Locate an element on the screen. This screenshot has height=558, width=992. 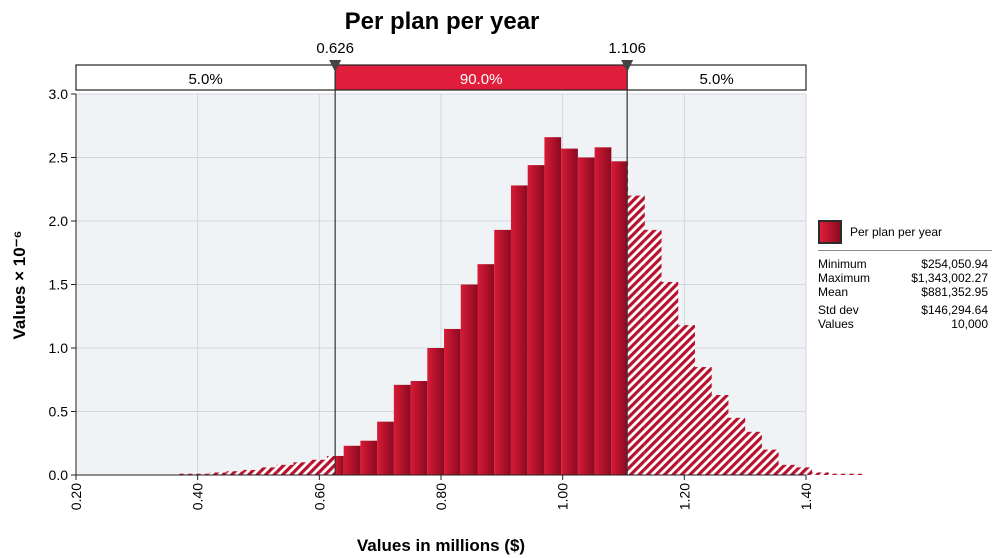
x-tick-label: 1.40 is located at coordinates (806, 496).